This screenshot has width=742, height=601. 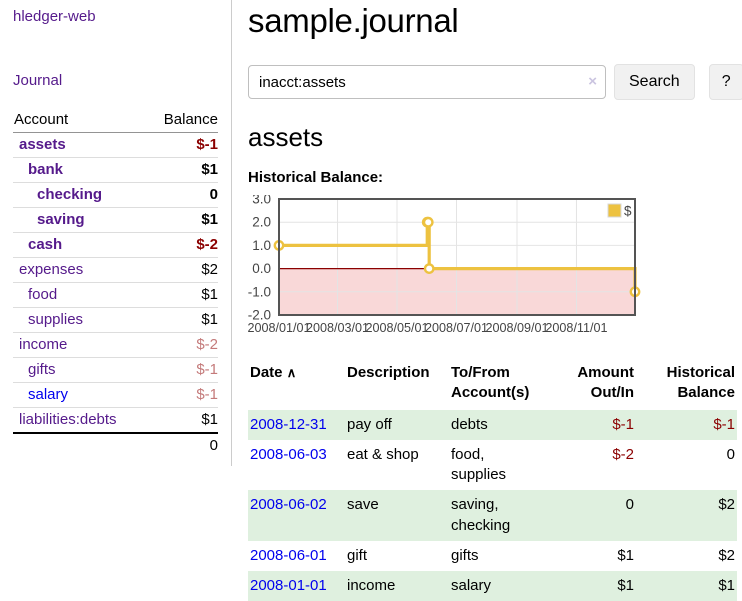 I want to click on register-accounts-cell: salary, so click(x=498, y=586).